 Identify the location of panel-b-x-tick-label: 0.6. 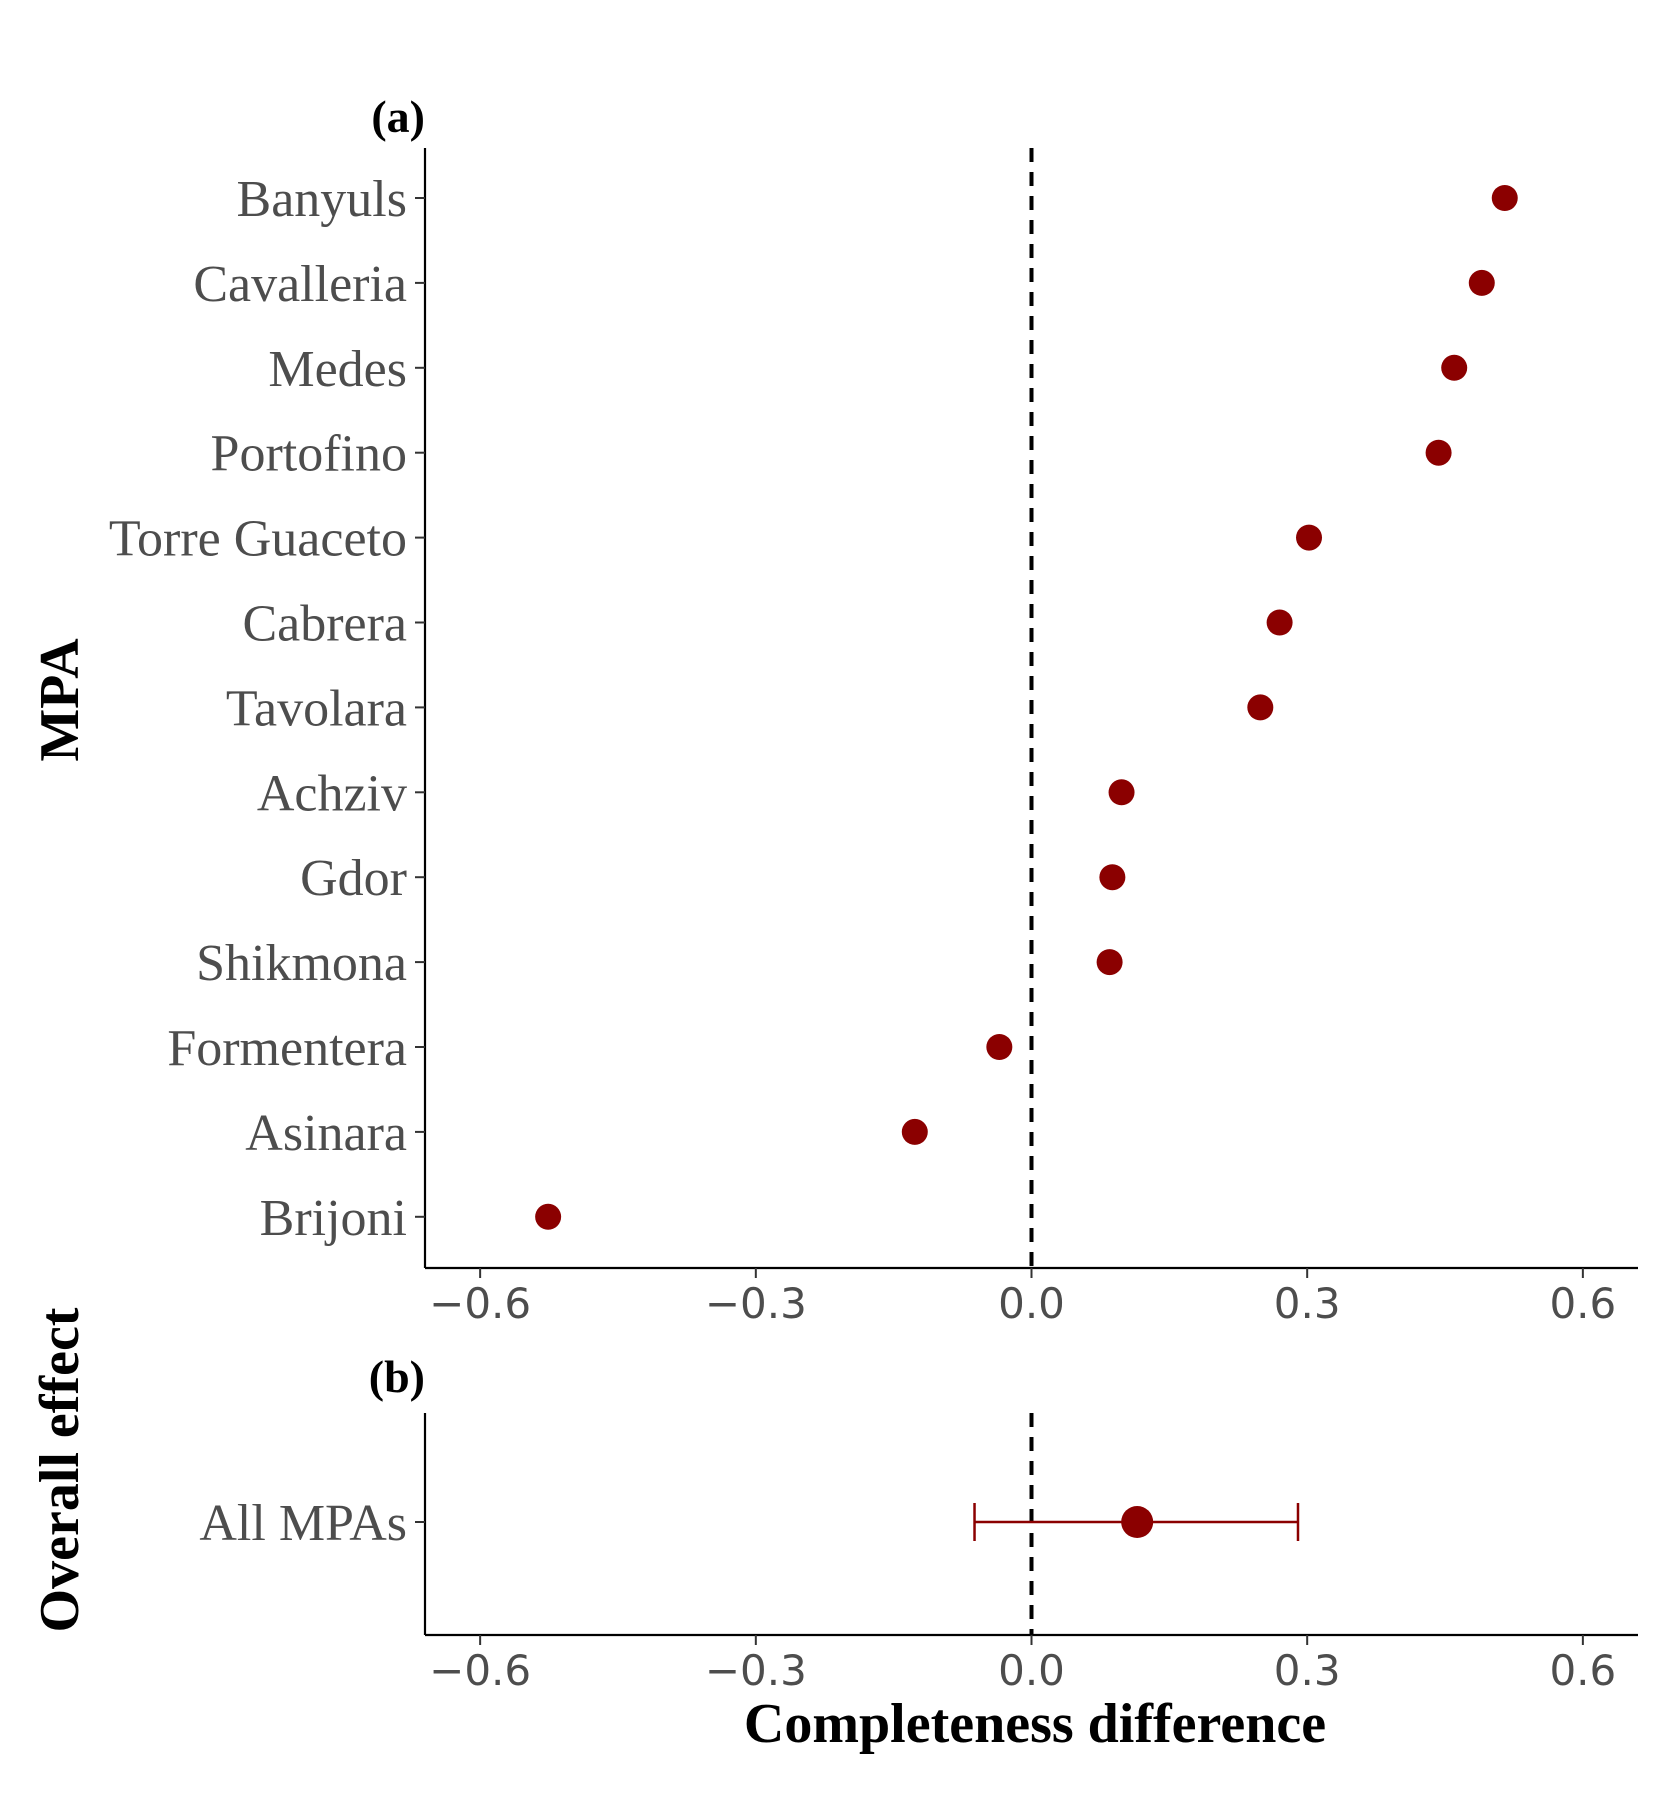
(1582, 1670).